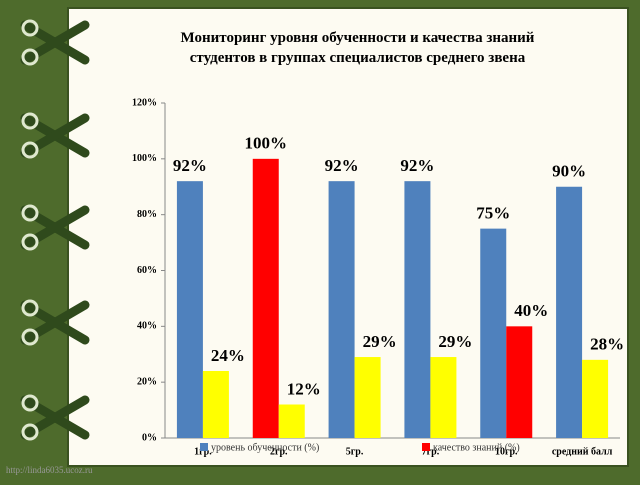 The width and height of the screenshot is (640, 485). What do you see at coordinates (266, 143) in the screenshot?
I see `value-label: 100%` at bounding box center [266, 143].